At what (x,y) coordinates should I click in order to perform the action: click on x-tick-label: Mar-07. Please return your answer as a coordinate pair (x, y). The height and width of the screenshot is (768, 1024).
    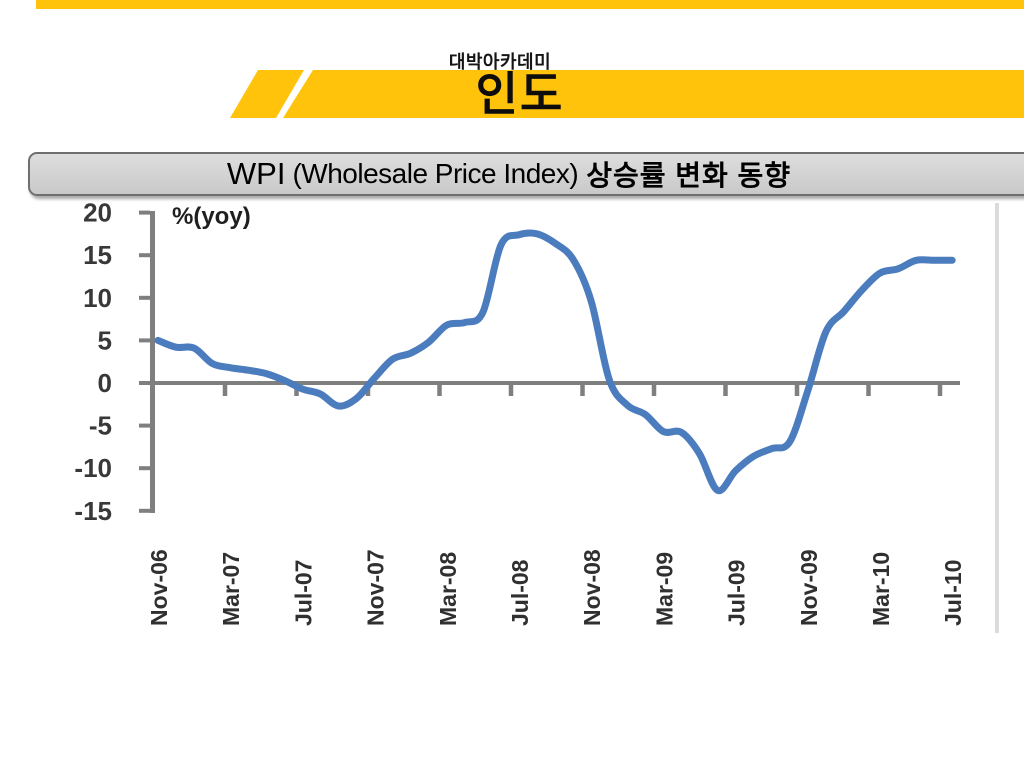
    Looking at the image, I should click on (231, 589).